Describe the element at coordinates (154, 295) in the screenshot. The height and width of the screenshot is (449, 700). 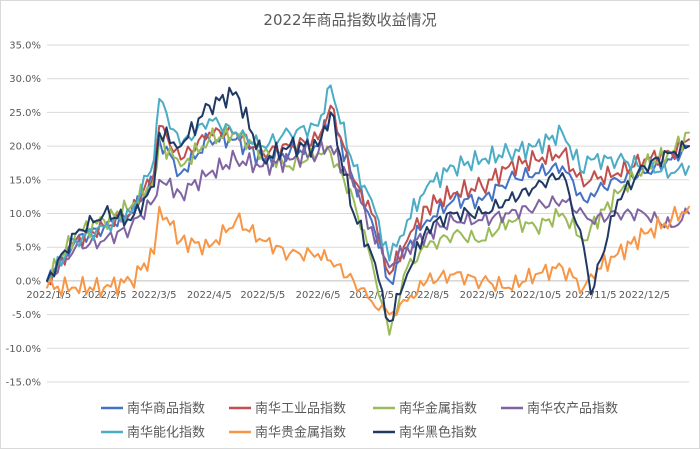
I see `x-tick-label: 2022/3/5` at that location.